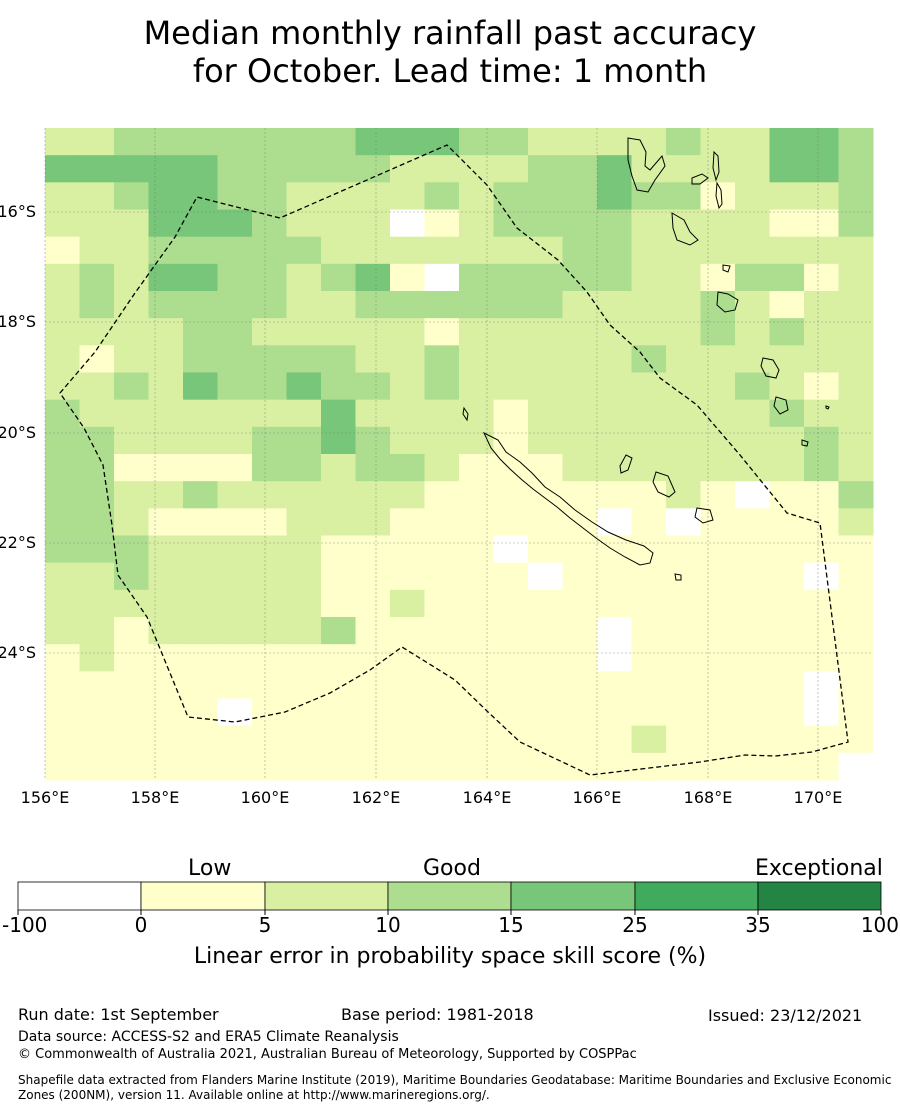  Describe the element at coordinates (818, 797) in the screenshot. I see `lon-tick-label: 170°E` at that location.